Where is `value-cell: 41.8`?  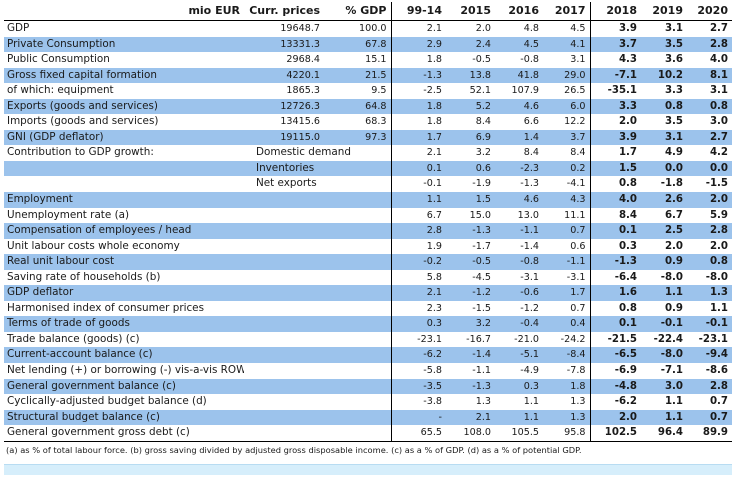 value-cell: 41.8 is located at coordinates (519, 75).